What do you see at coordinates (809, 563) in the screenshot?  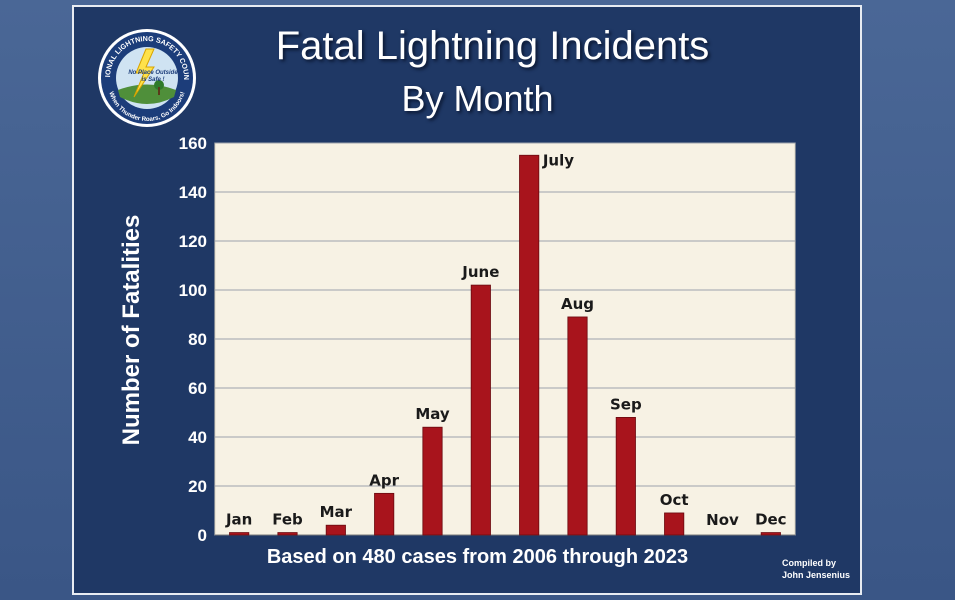 I see `credit-line-1: Compiled by` at bounding box center [809, 563].